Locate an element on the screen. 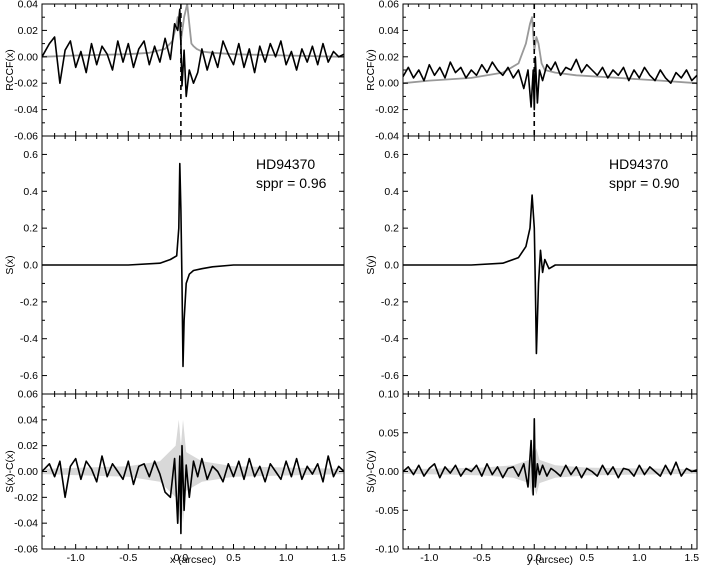 This screenshot has height=567, width=702. y-axis-label: S(y)-C(y) is located at coordinates (371, 471).